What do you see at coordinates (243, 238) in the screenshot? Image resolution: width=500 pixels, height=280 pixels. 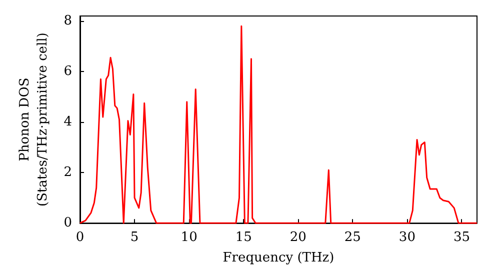 I see `x-tick-label: 15` at bounding box center [243, 238].